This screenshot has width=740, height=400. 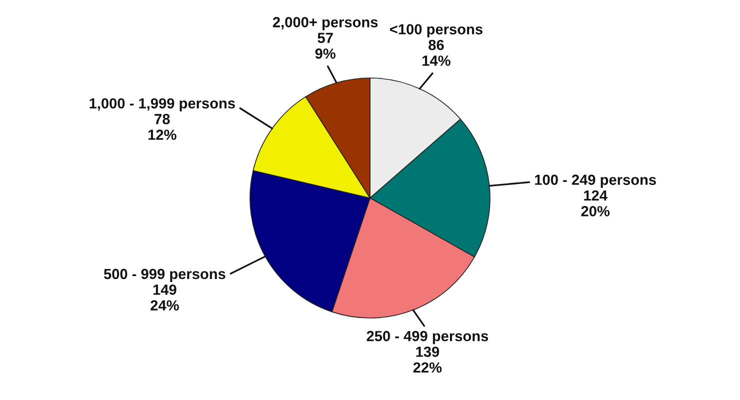 I want to click on slice-label: <100 persons, so click(x=436, y=31).